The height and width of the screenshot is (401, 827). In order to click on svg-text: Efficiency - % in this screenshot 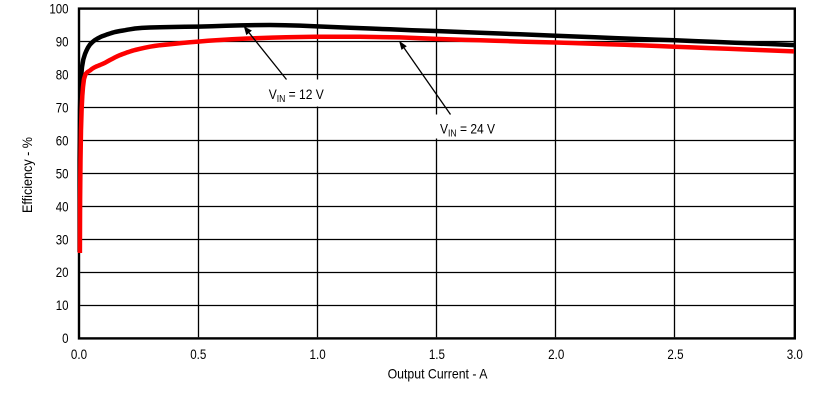, I will do `click(27, 175)`.